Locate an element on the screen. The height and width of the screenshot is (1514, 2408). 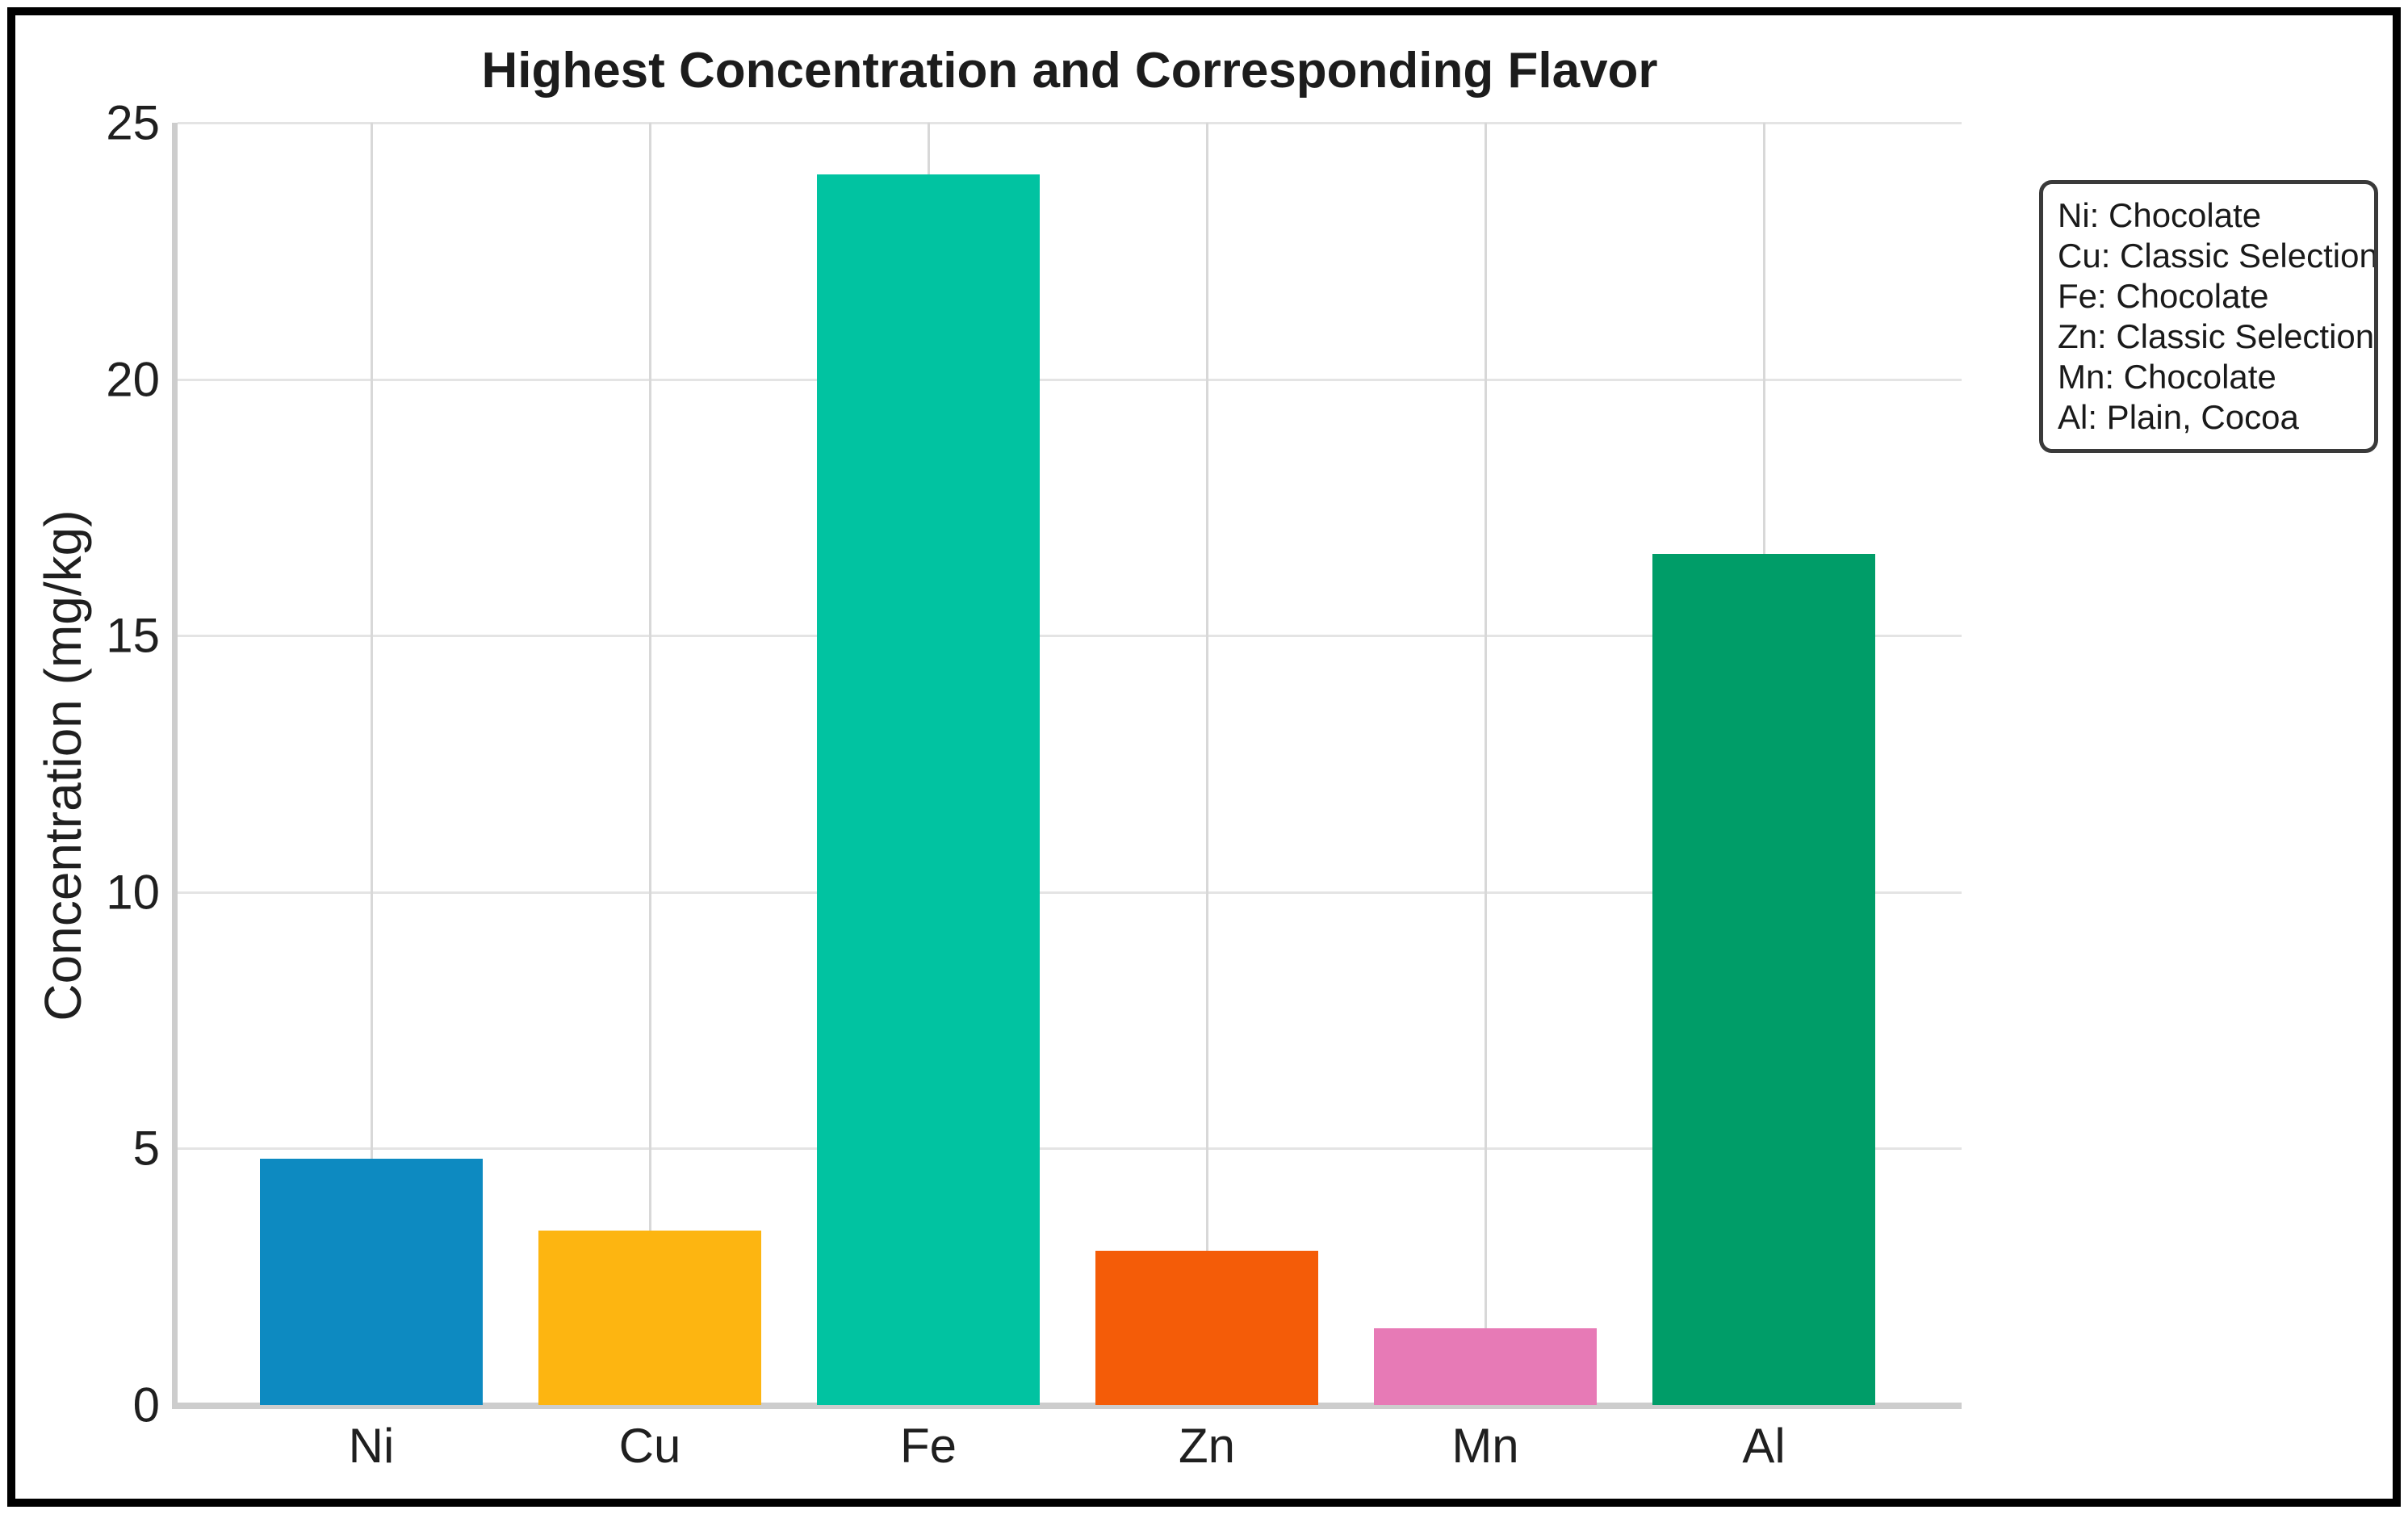
y-tick-label: 15 is located at coordinates (133, 635).